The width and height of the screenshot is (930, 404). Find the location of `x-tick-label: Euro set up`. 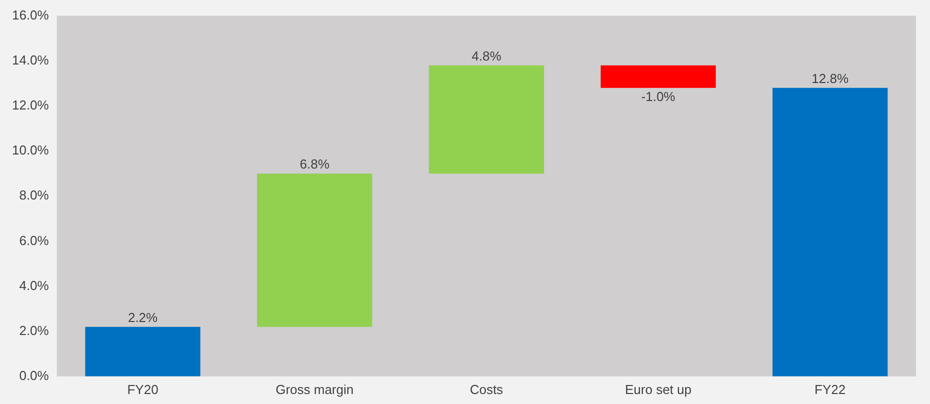

x-tick-label: Euro set up is located at coordinates (658, 389).